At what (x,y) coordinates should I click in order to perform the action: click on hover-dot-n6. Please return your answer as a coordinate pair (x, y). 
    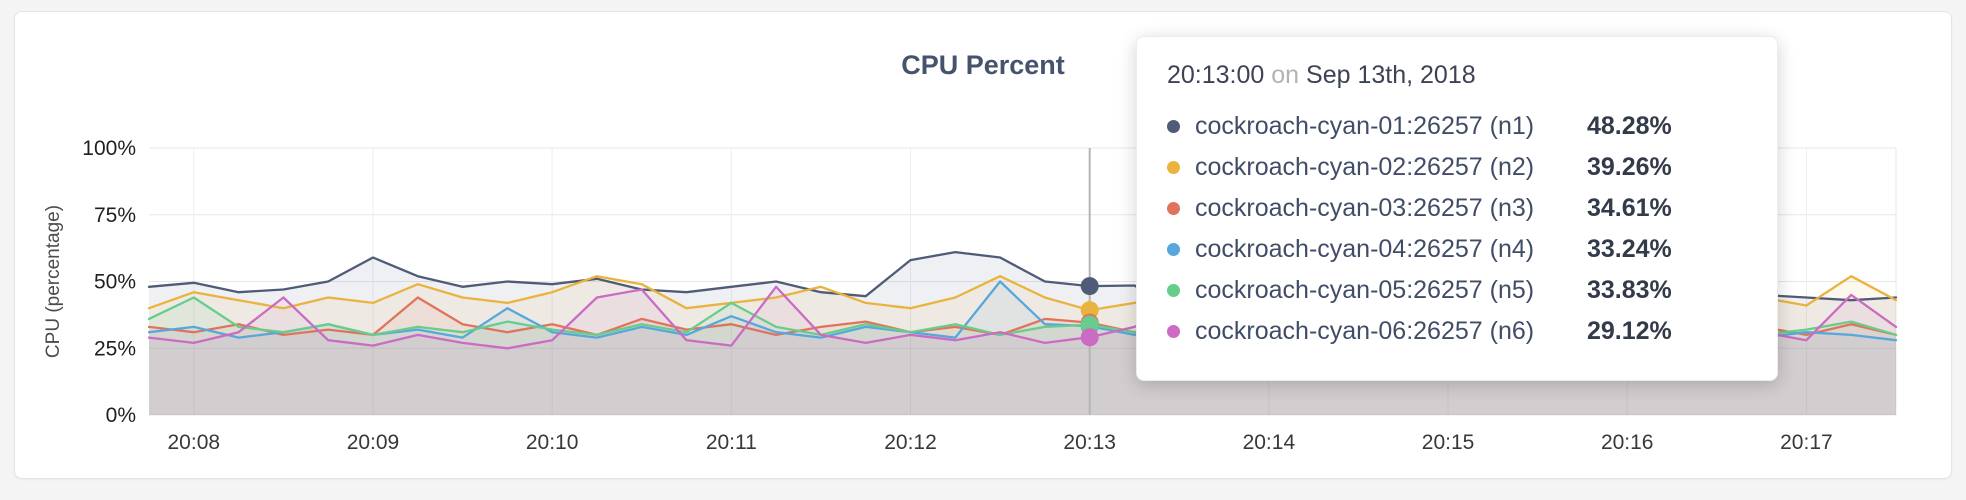
    Looking at the image, I should click on (1089, 337).